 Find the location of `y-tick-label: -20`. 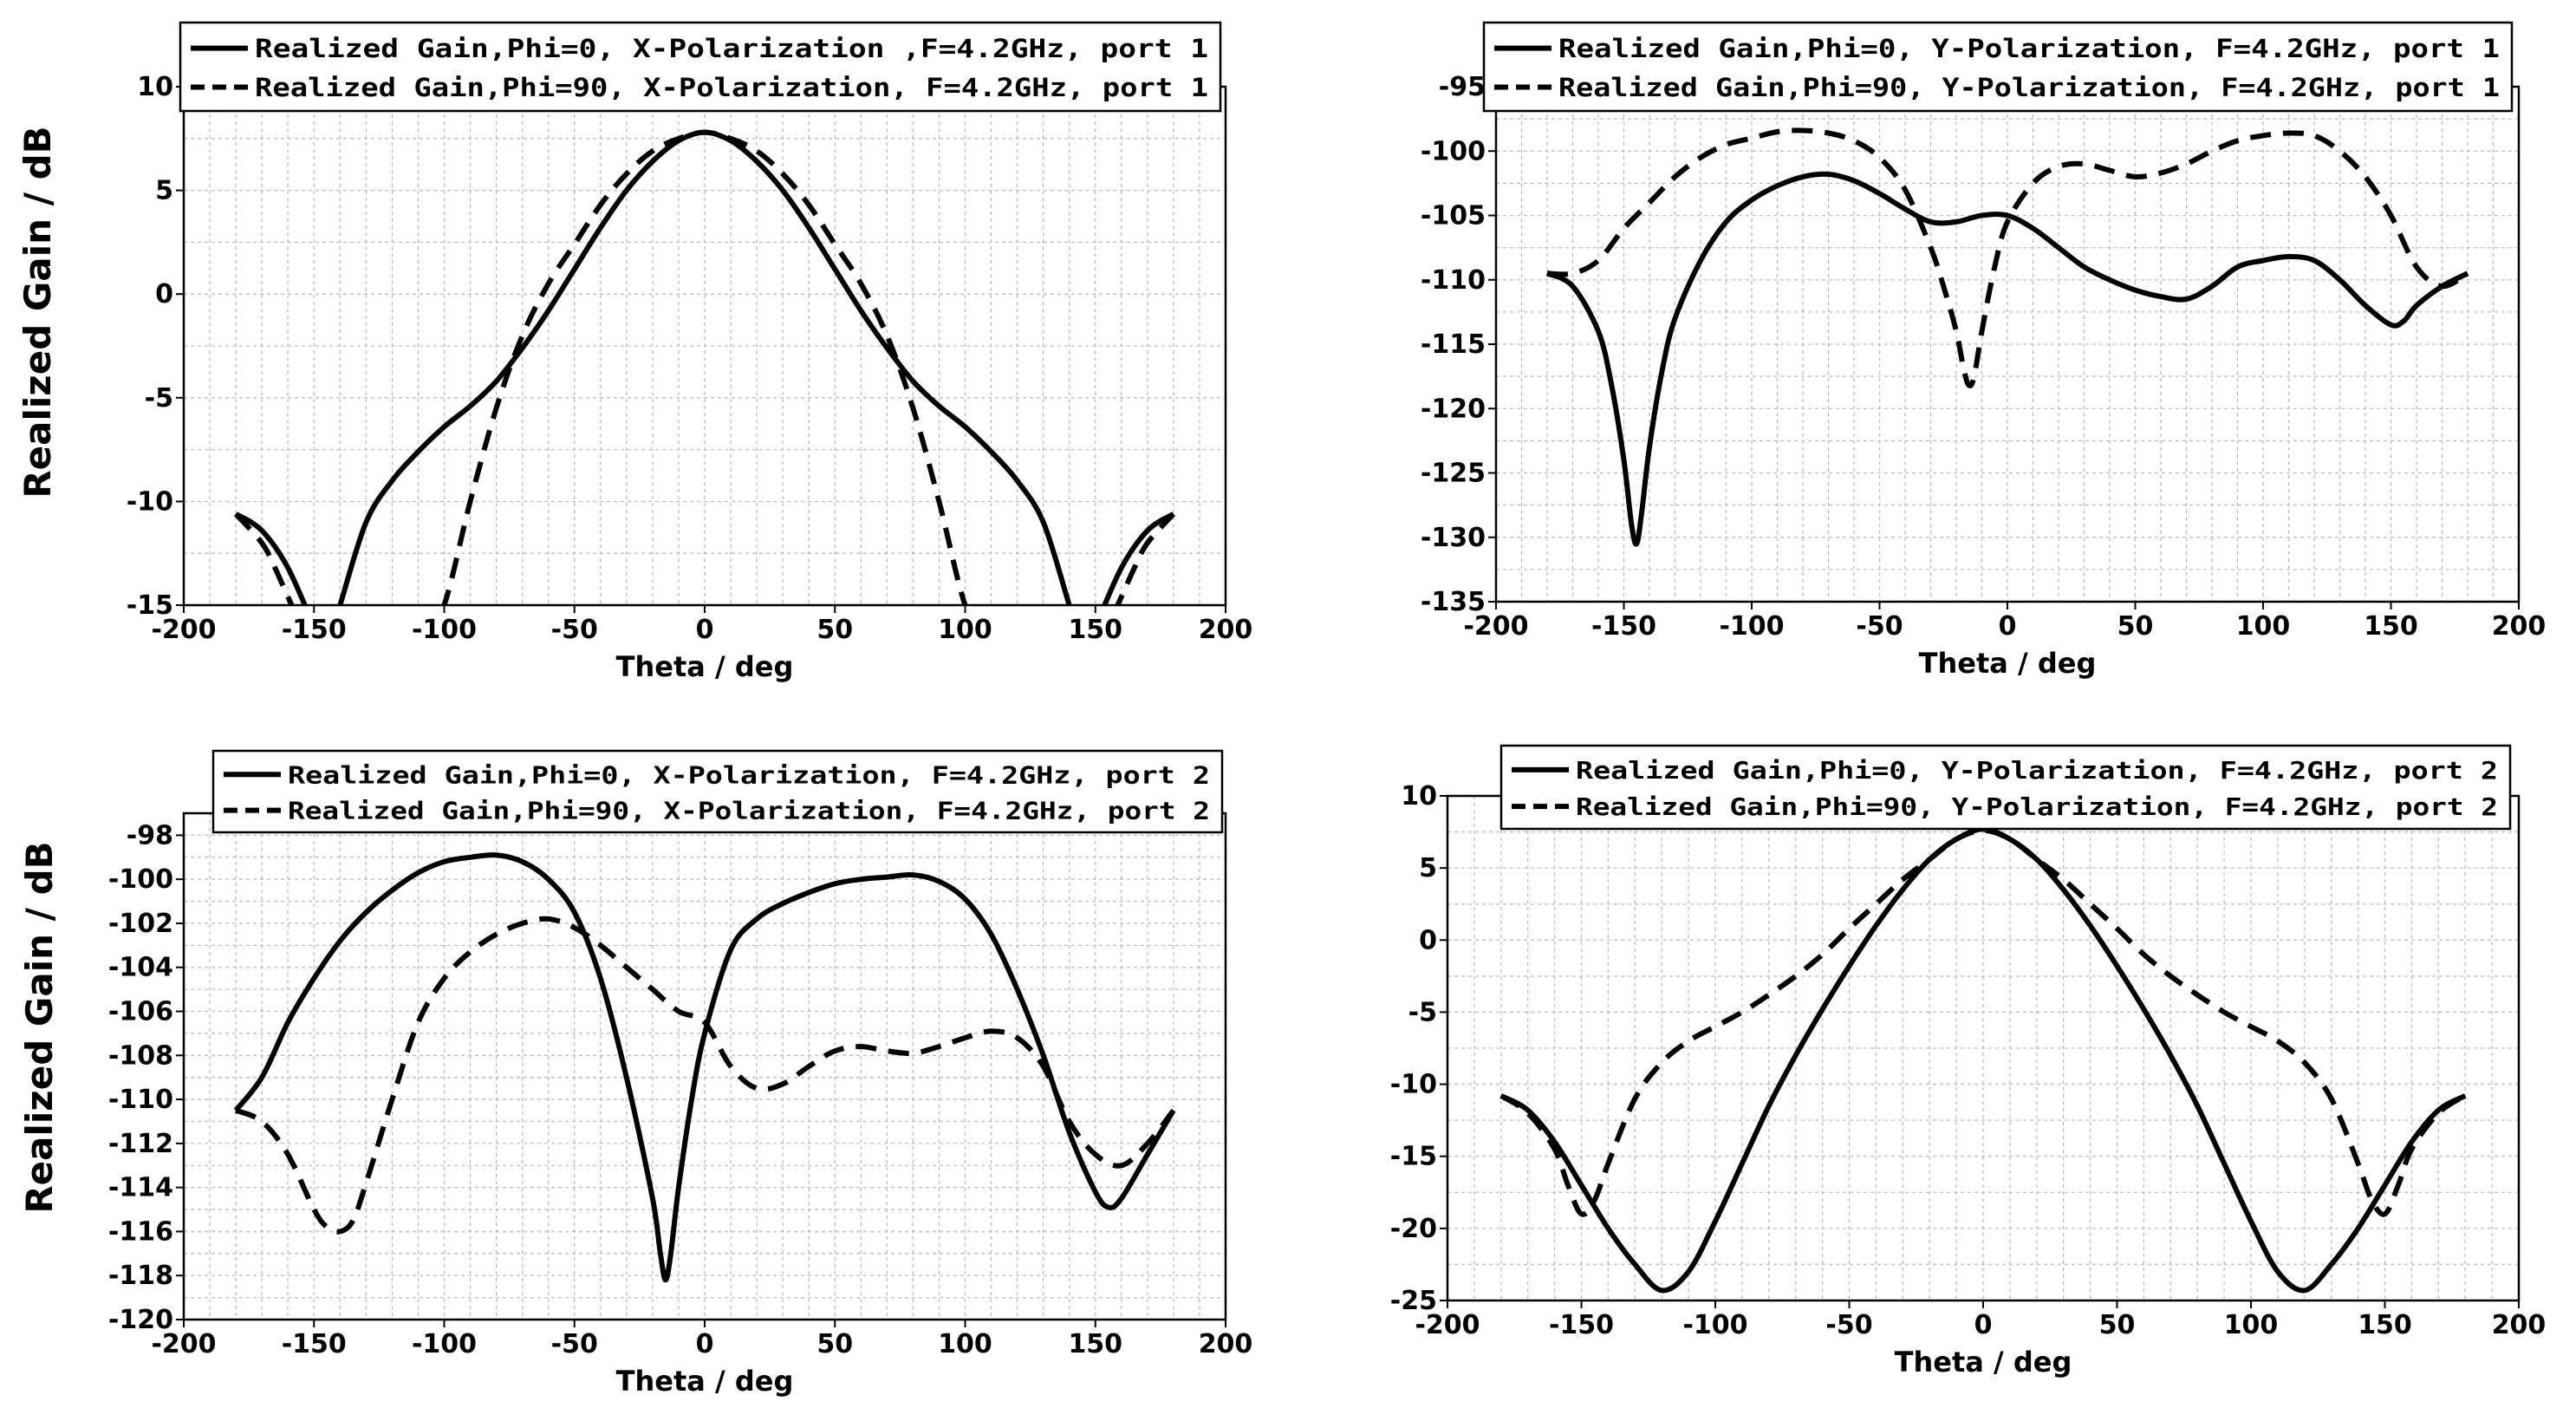

y-tick-label: -20 is located at coordinates (1413, 1229).